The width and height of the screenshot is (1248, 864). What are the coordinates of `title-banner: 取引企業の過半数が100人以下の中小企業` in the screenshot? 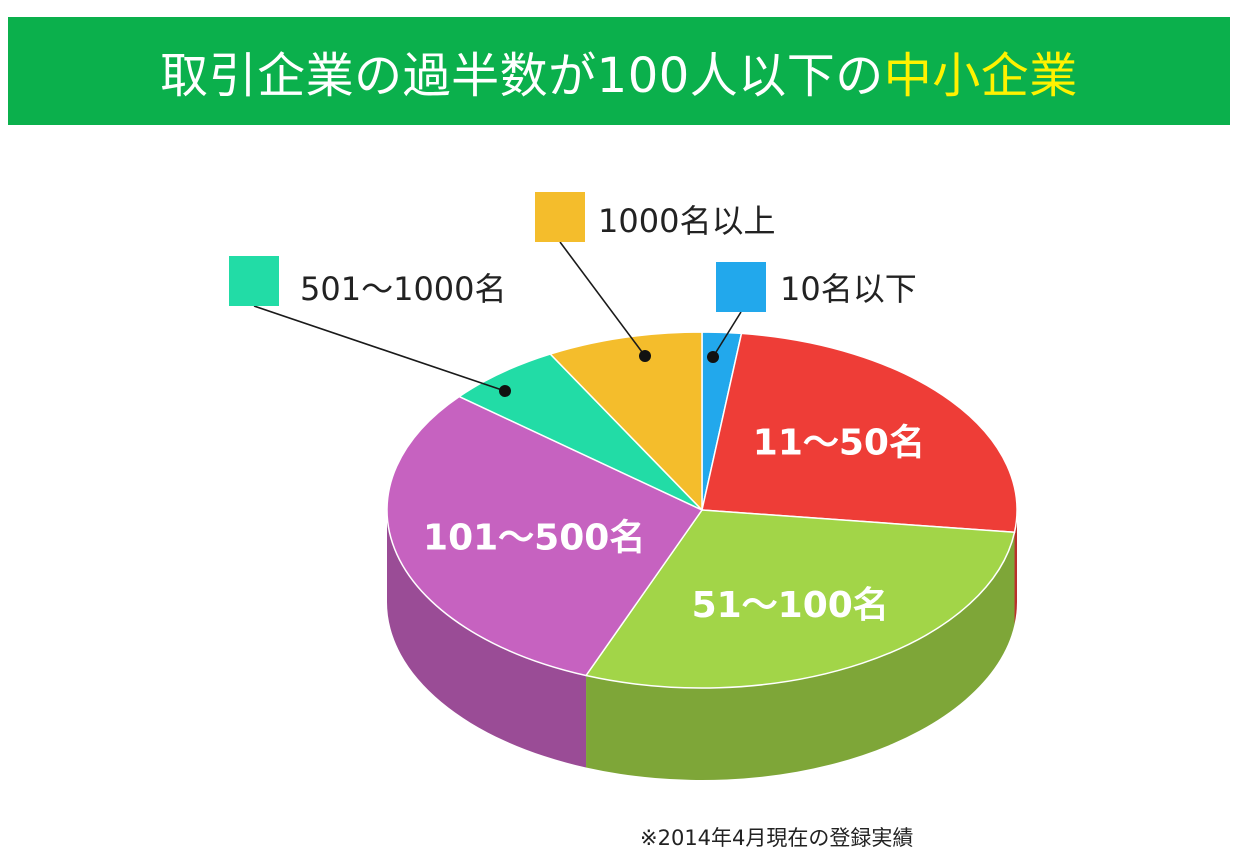 It's located at (619, 71).